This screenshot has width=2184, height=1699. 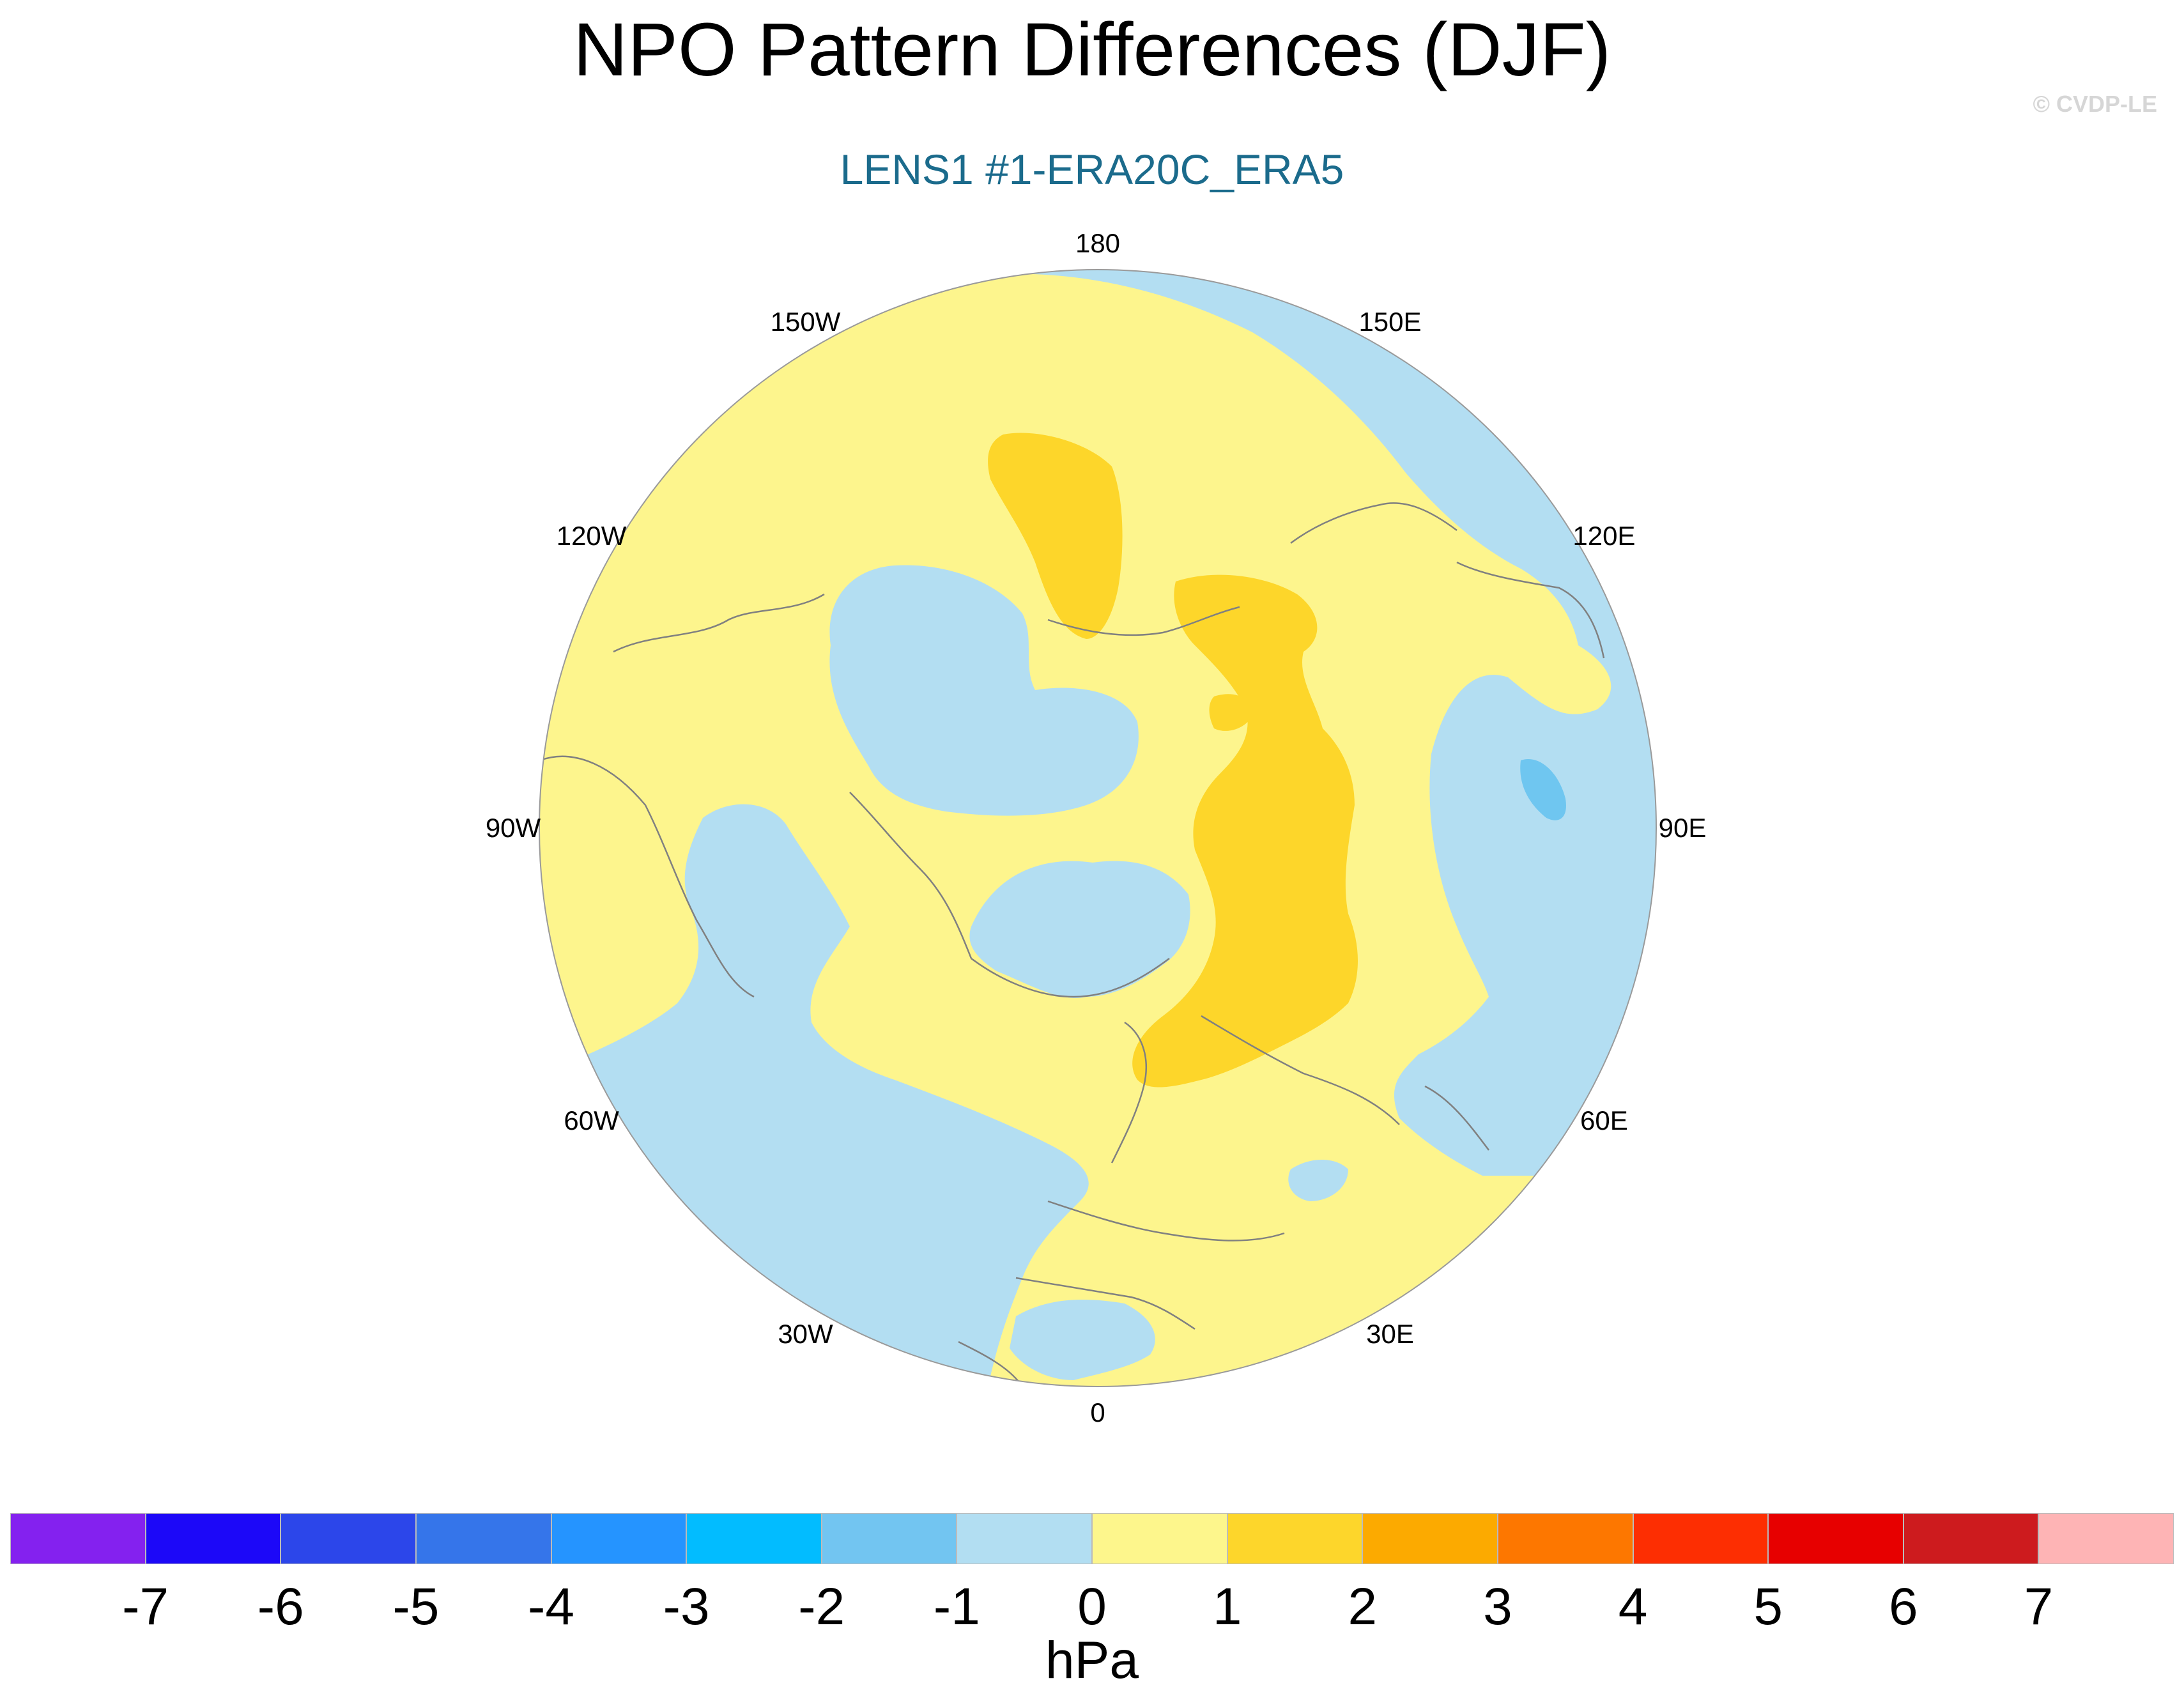 I want to click on colorbar-tick-label: 6, so click(x=1903, y=1607).